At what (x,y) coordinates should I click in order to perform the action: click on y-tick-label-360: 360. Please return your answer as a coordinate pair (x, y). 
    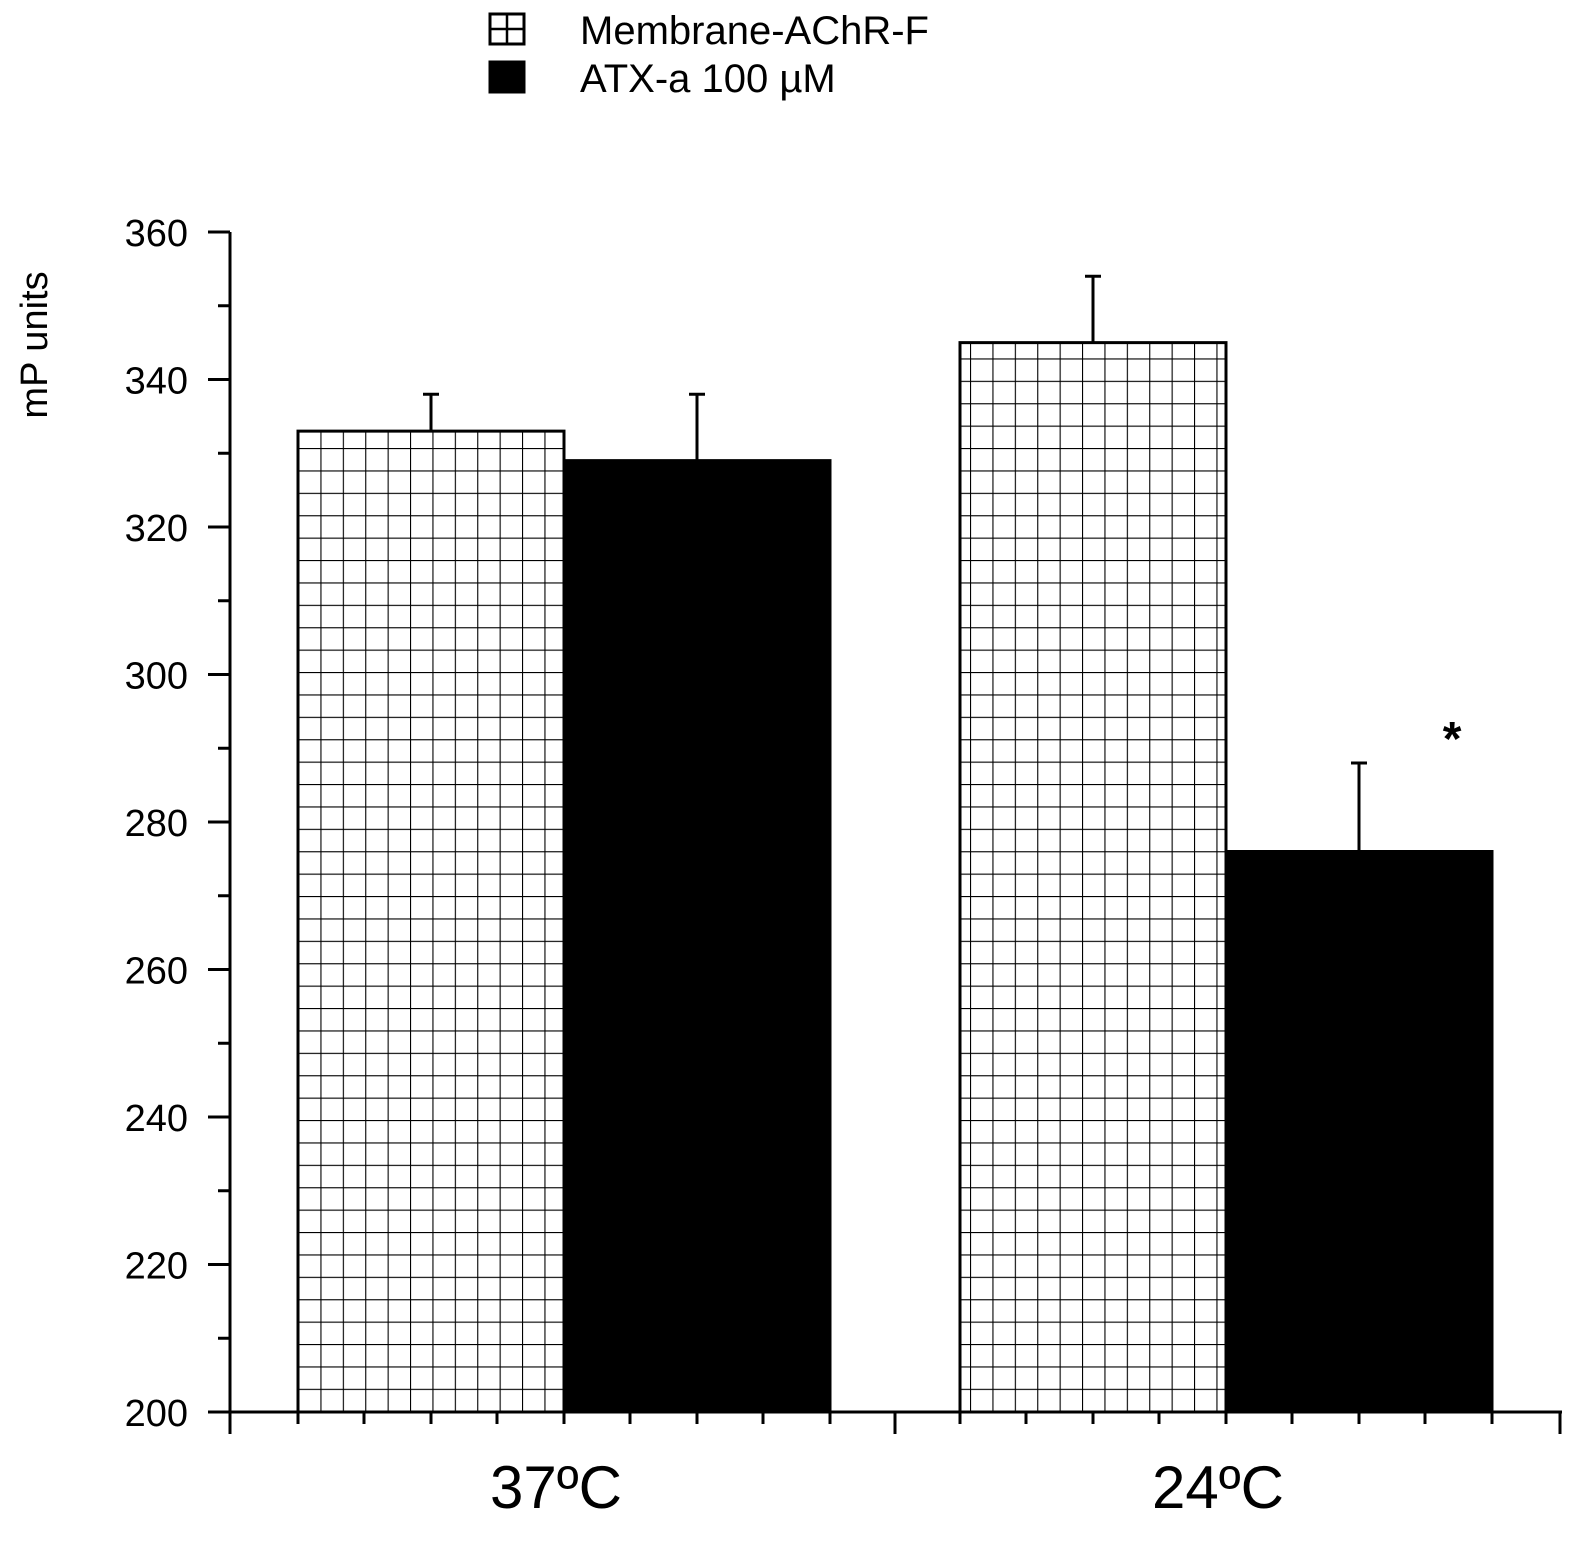
    Looking at the image, I should click on (156, 234).